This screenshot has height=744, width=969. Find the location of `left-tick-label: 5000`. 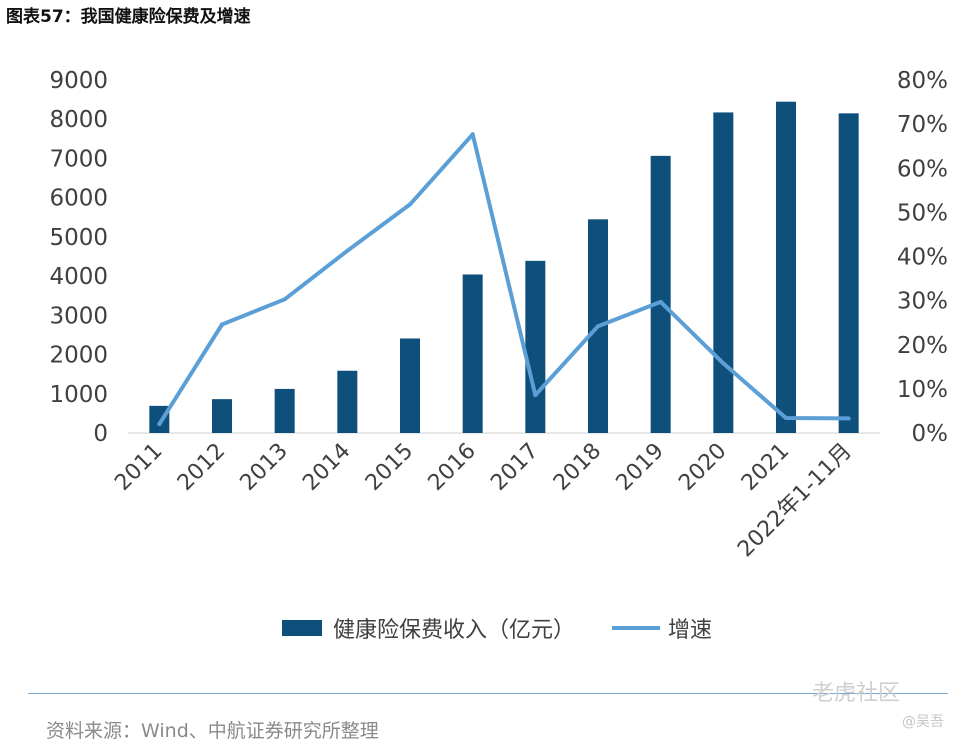

left-tick-label: 5000 is located at coordinates (78, 238).